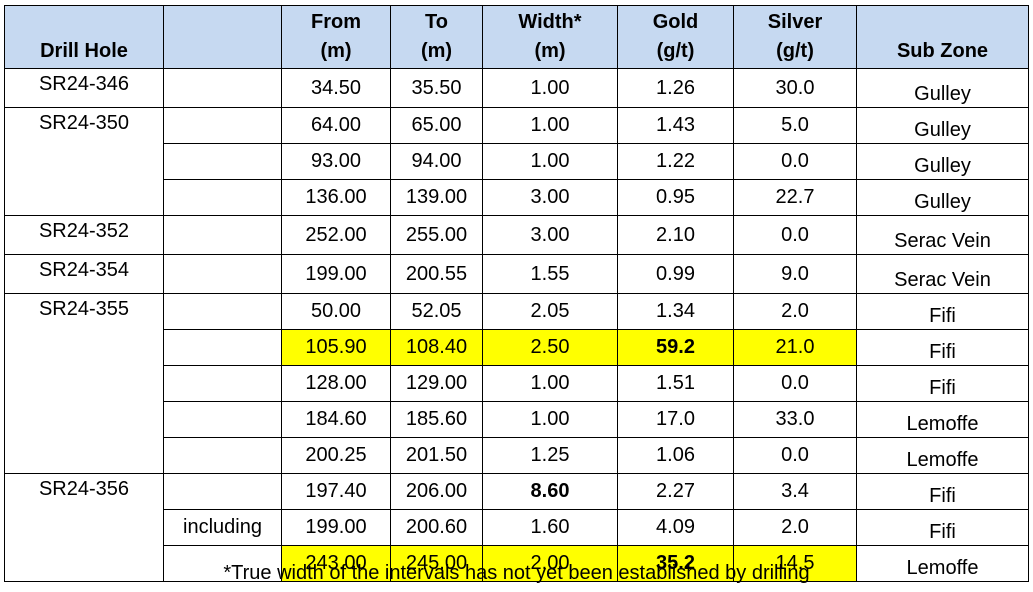 Image resolution: width=1033 pixels, height=592 pixels. I want to click on interval-row: 184.60 185.60 1.00 17.0 33.0 Lemoffe, so click(517, 419).